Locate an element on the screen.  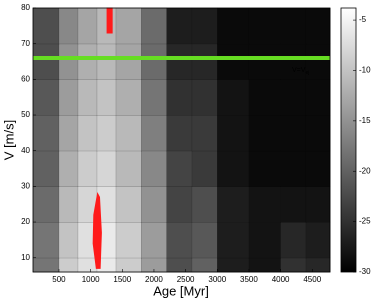
reference-label-subscript: ej is located at coordinates (307, 73).